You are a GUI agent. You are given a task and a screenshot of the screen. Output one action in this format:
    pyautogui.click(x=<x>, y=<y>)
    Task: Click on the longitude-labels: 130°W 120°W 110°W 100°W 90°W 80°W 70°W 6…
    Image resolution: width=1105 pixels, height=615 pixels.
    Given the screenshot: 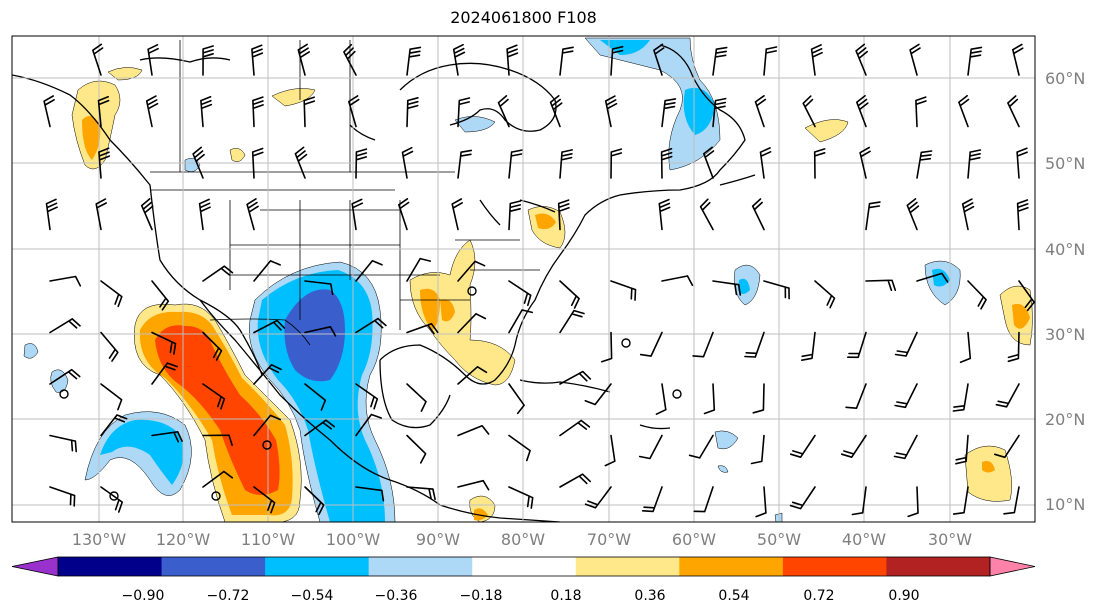 What is the action you would take?
    pyautogui.click(x=522, y=539)
    